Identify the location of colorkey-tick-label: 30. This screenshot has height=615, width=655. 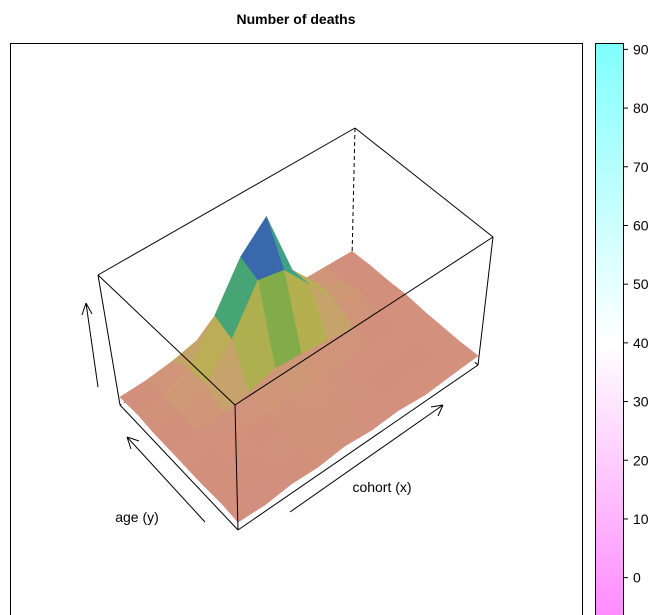
(641, 402).